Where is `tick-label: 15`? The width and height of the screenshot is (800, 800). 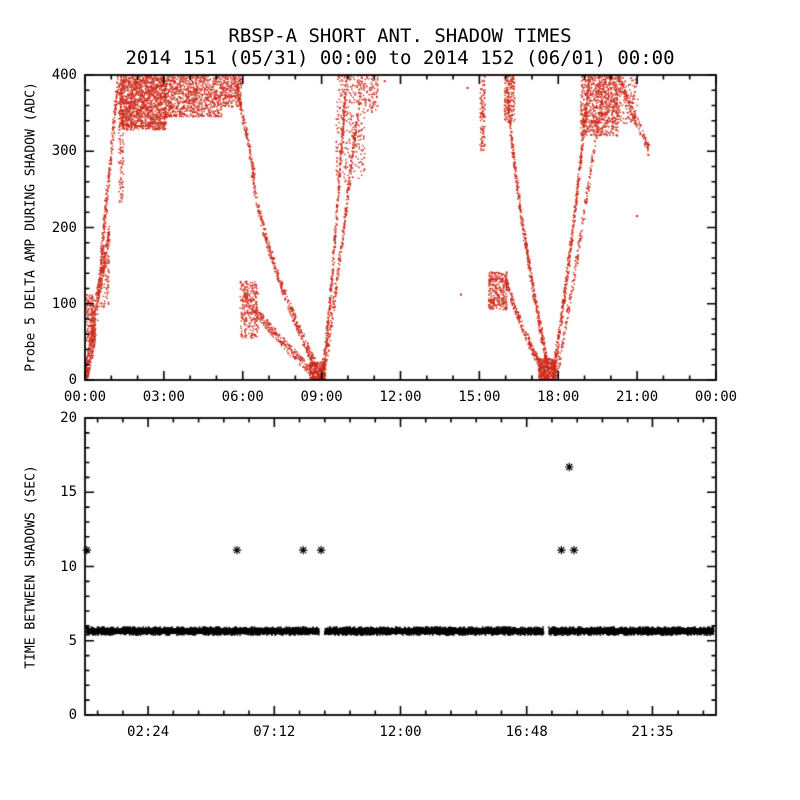
tick-label: 15 is located at coordinates (68, 492).